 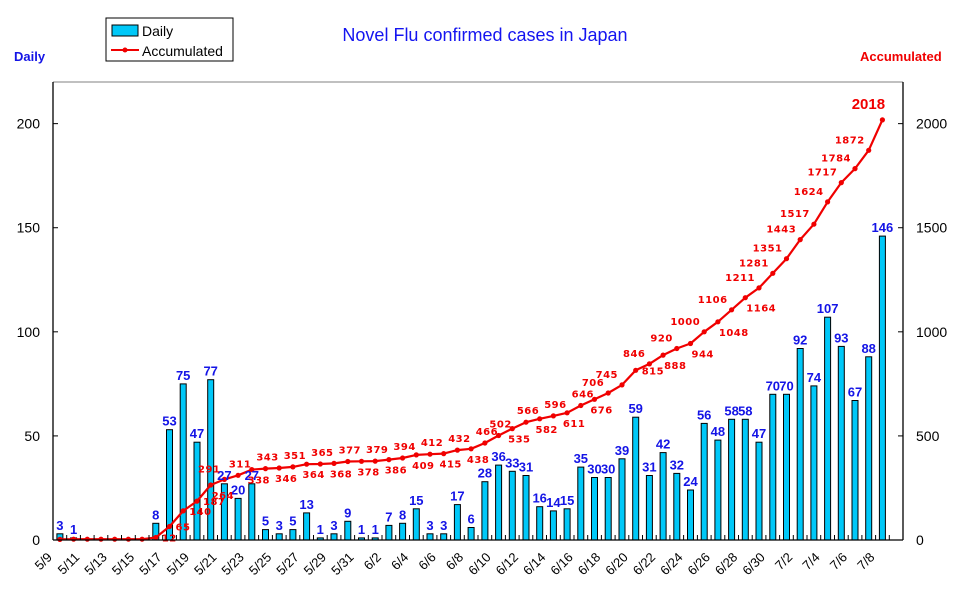 What do you see at coordinates (260, 564) in the screenshot?
I see `x-tick-label: 5/25` at bounding box center [260, 564].